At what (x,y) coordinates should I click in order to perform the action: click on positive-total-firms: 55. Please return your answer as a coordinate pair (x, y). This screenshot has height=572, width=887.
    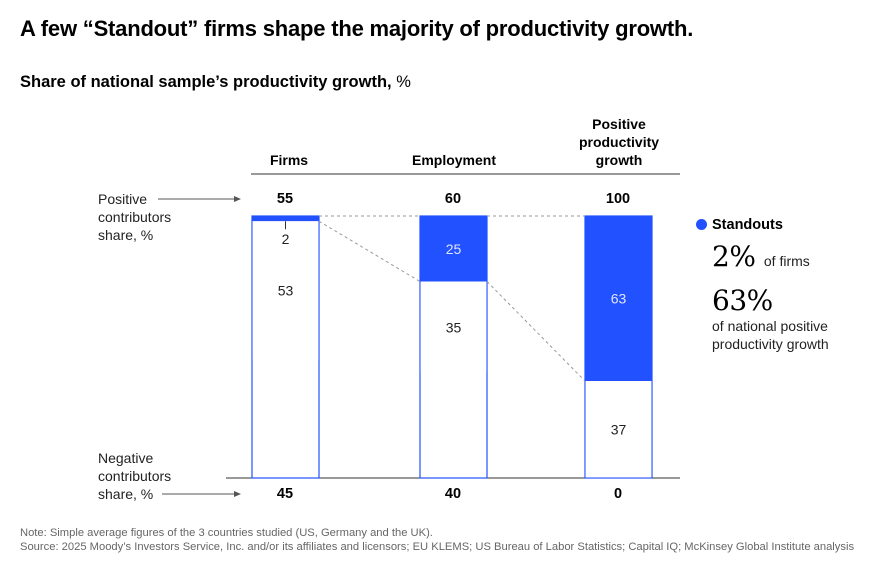
    Looking at the image, I should click on (285, 199).